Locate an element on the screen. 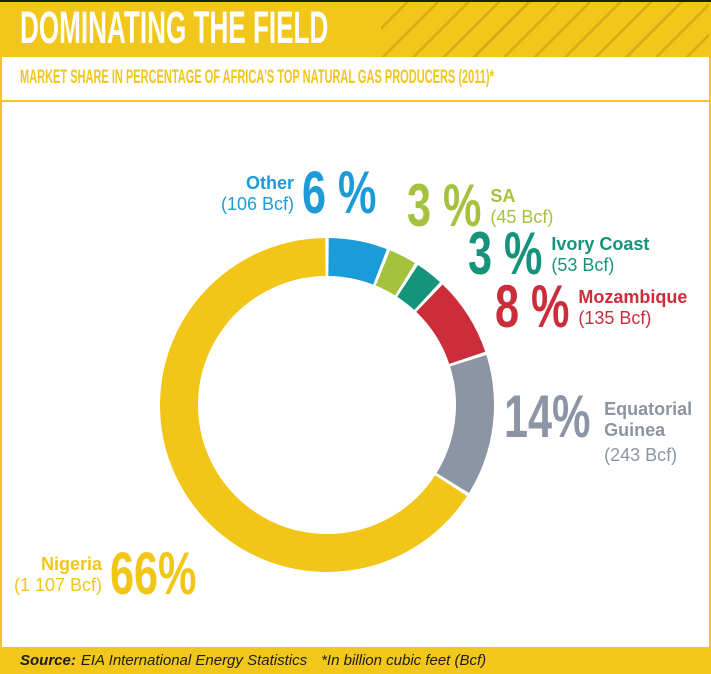 The height and width of the screenshot is (674, 711). other-value: (106 Bcf) is located at coordinates (258, 203).